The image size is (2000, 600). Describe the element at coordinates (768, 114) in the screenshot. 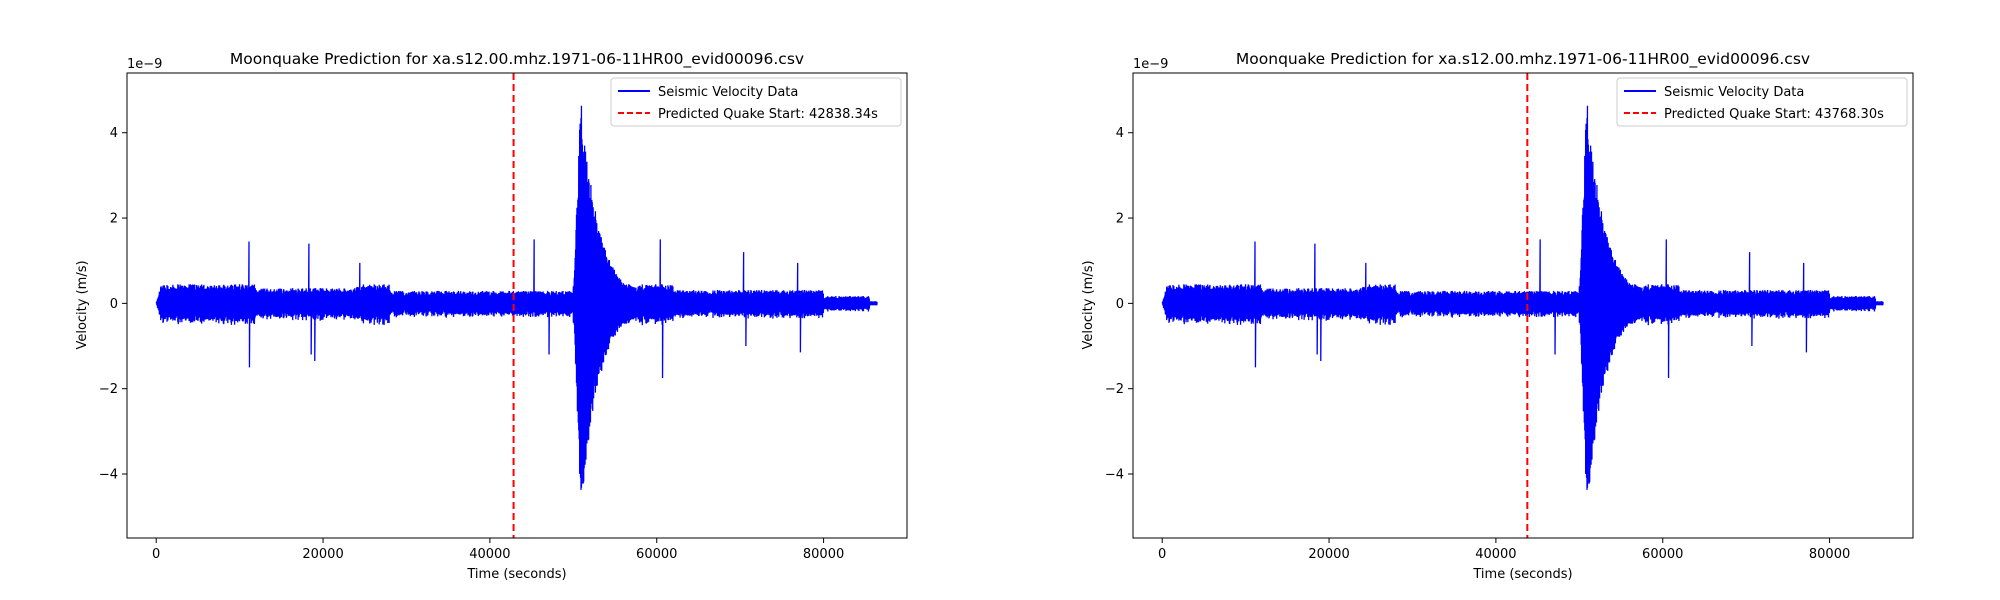

I see `legend-label-prediction: Predicted Quake Start: 42838.34s` at that location.